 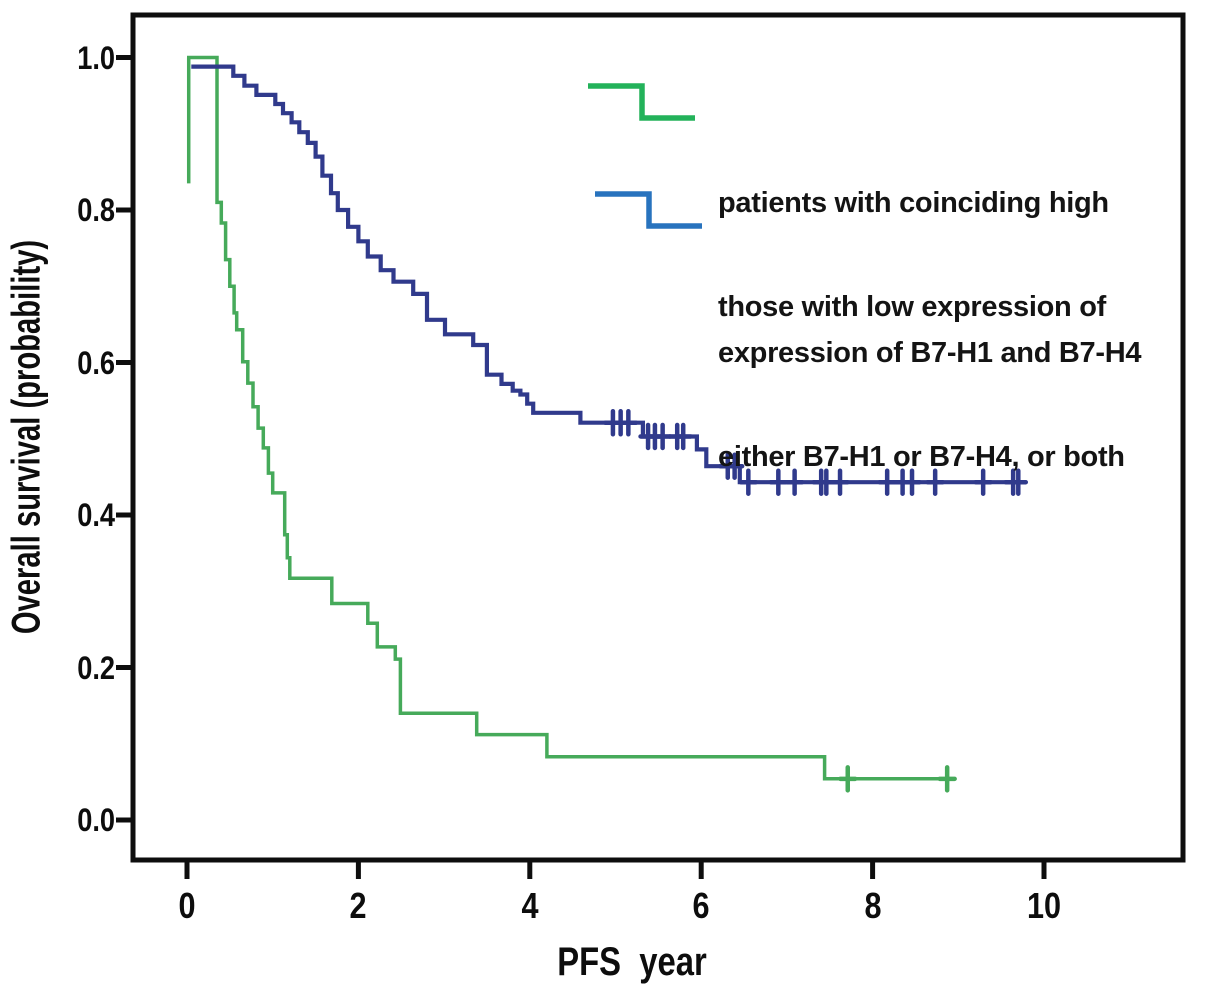 I want to click on x-axis-ticks, so click(x=615, y=870).